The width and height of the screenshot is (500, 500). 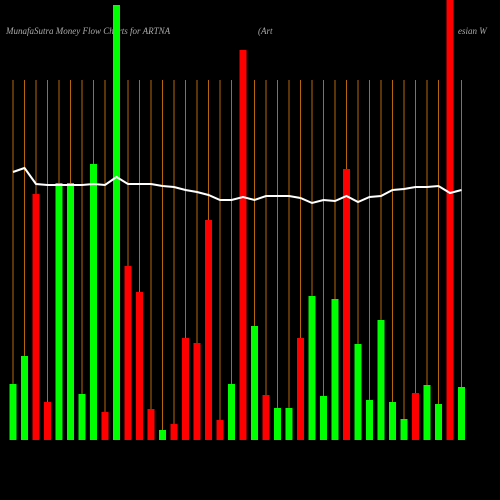 What do you see at coordinates (265, 31) in the screenshot?
I see `chart-title: (Art` at bounding box center [265, 31].